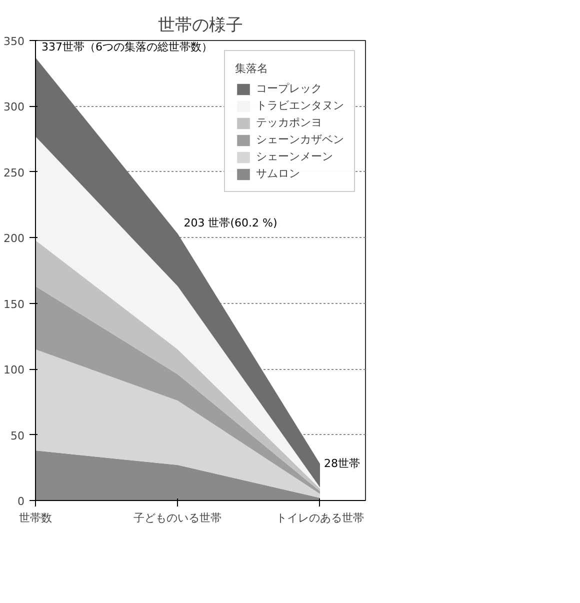 The image size is (580, 603). What do you see at coordinates (231, 223) in the screenshot?
I see `annotation: 203 世帯(60.2 %)` at bounding box center [231, 223].